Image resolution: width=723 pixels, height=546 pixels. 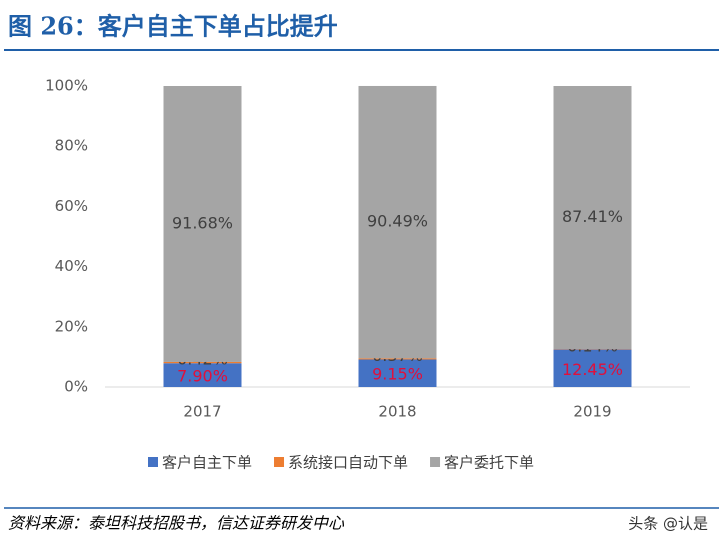 I want to click on value-label: 90.49%, so click(x=397, y=221).